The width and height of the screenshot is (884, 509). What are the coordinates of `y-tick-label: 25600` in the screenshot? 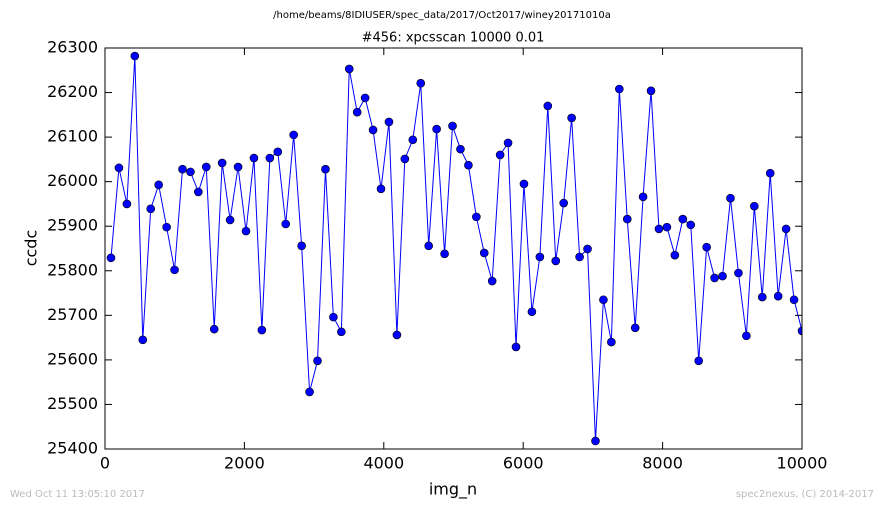 It's located at (72, 358).